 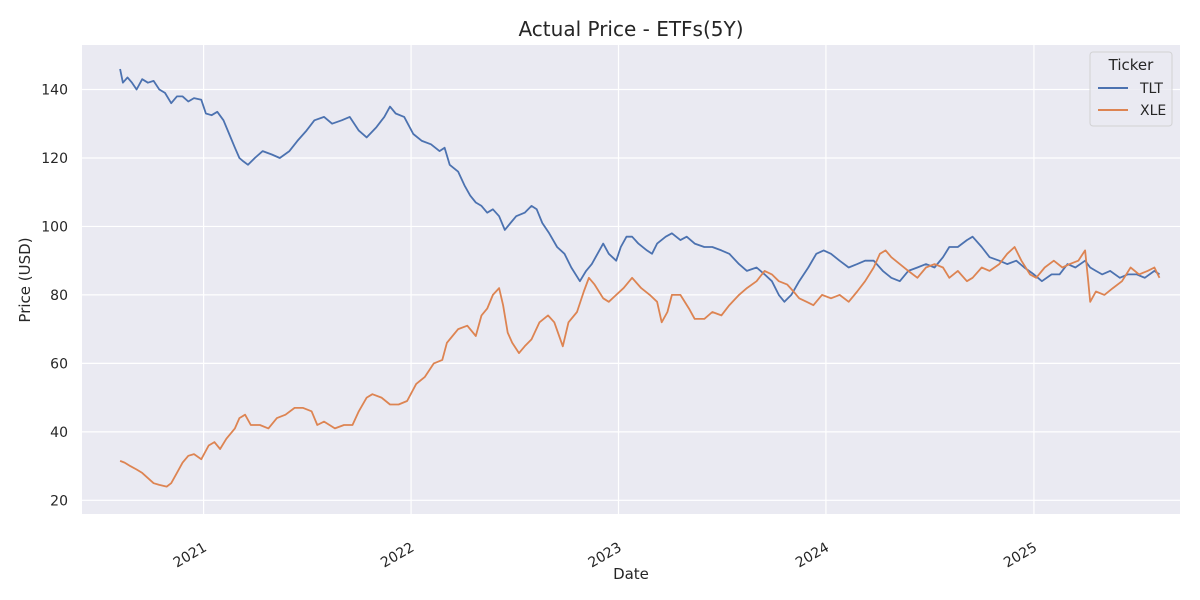 What do you see at coordinates (54, 91) in the screenshot?
I see `y-tick-label: 140` at bounding box center [54, 91].